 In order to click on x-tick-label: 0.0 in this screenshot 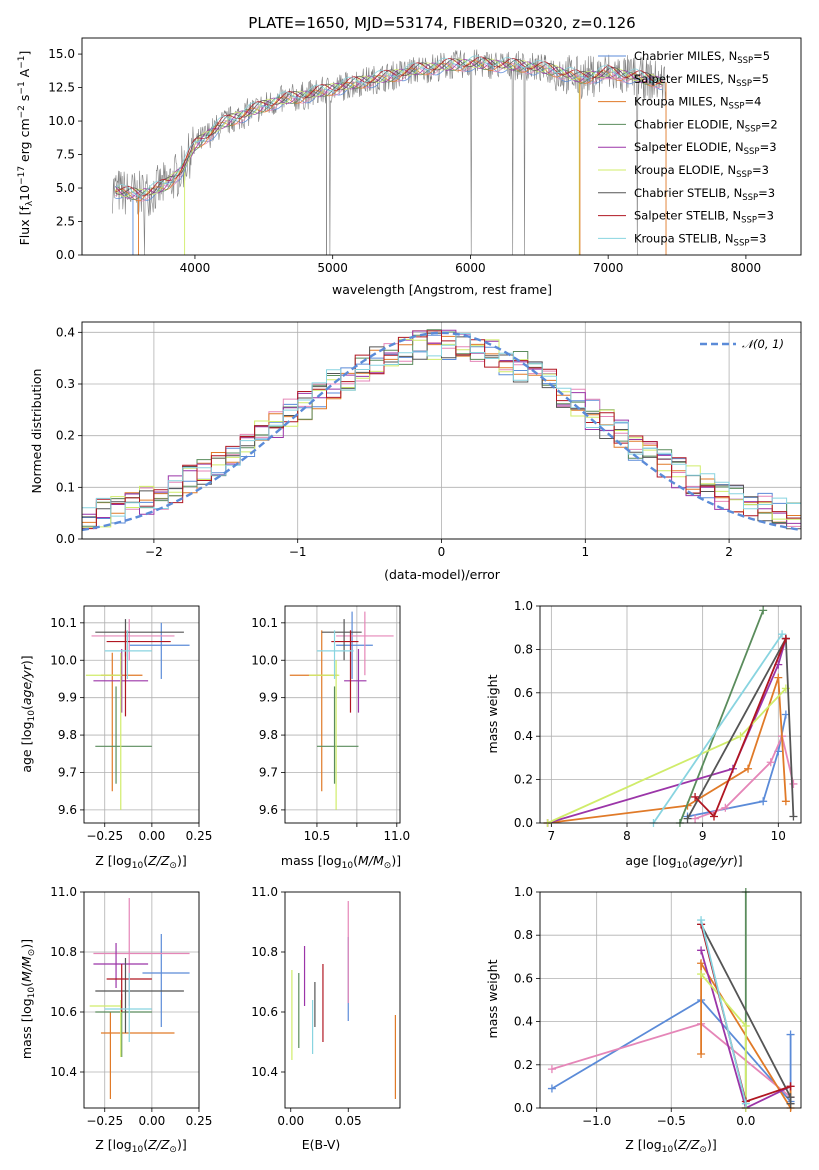, I will do `click(745, 1121)`.